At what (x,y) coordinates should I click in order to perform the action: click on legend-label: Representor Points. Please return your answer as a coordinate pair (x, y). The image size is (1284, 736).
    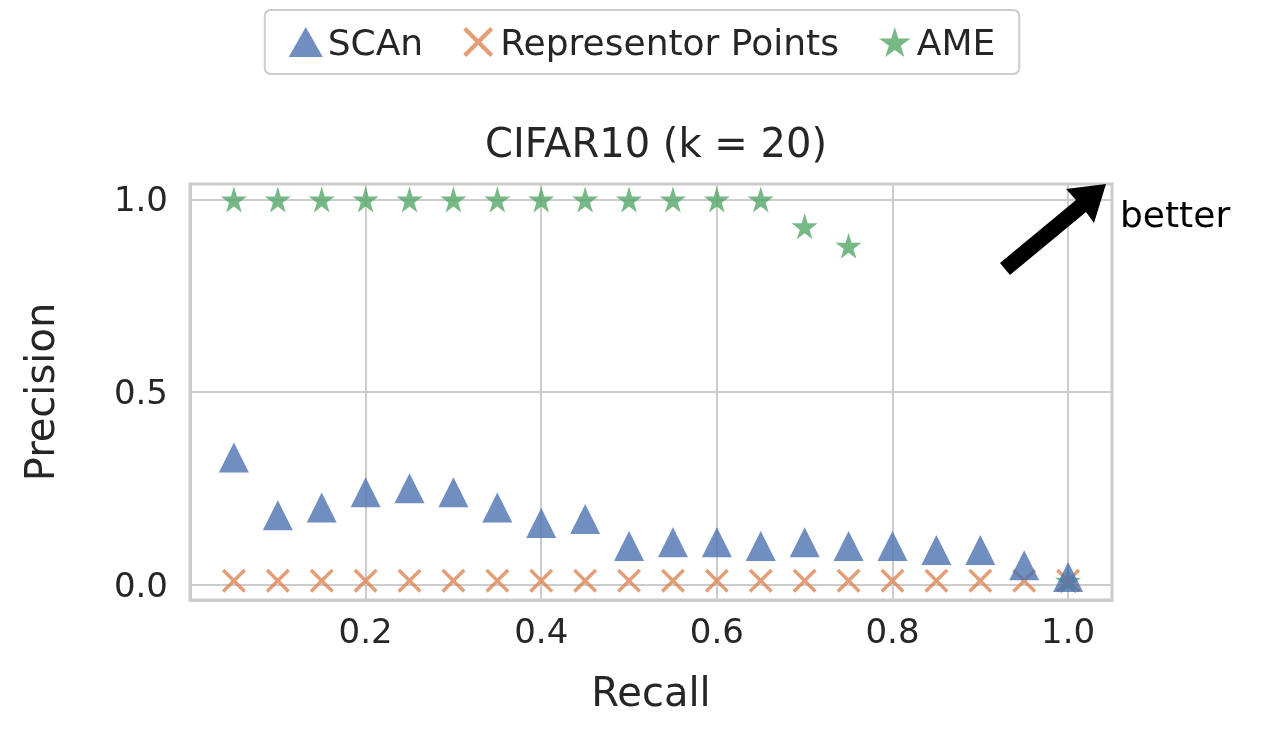
    Looking at the image, I should click on (669, 42).